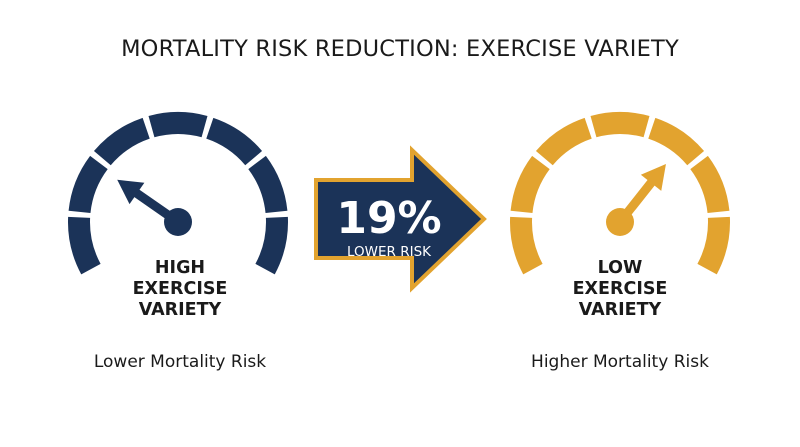 Image resolution: width=800 pixels, height=447 pixels. Describe the element at coordinates (389, 218) in the screenshot. I see `risk-reduction-value: 19%` at that location.